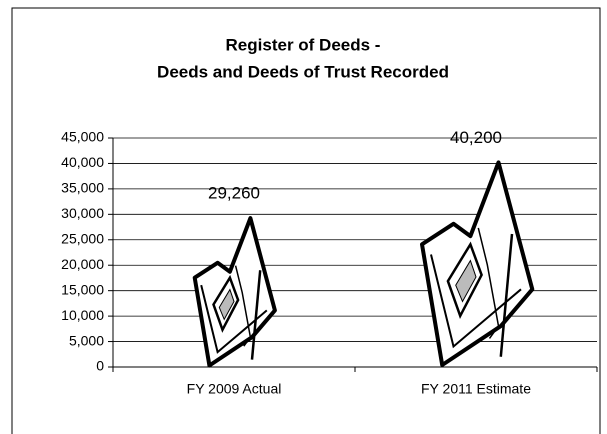 This screenshot has width=607, height=434. Describe the element at coordinates (476, 137) in the screenshot. I see `data-label: 40,200` at that location.